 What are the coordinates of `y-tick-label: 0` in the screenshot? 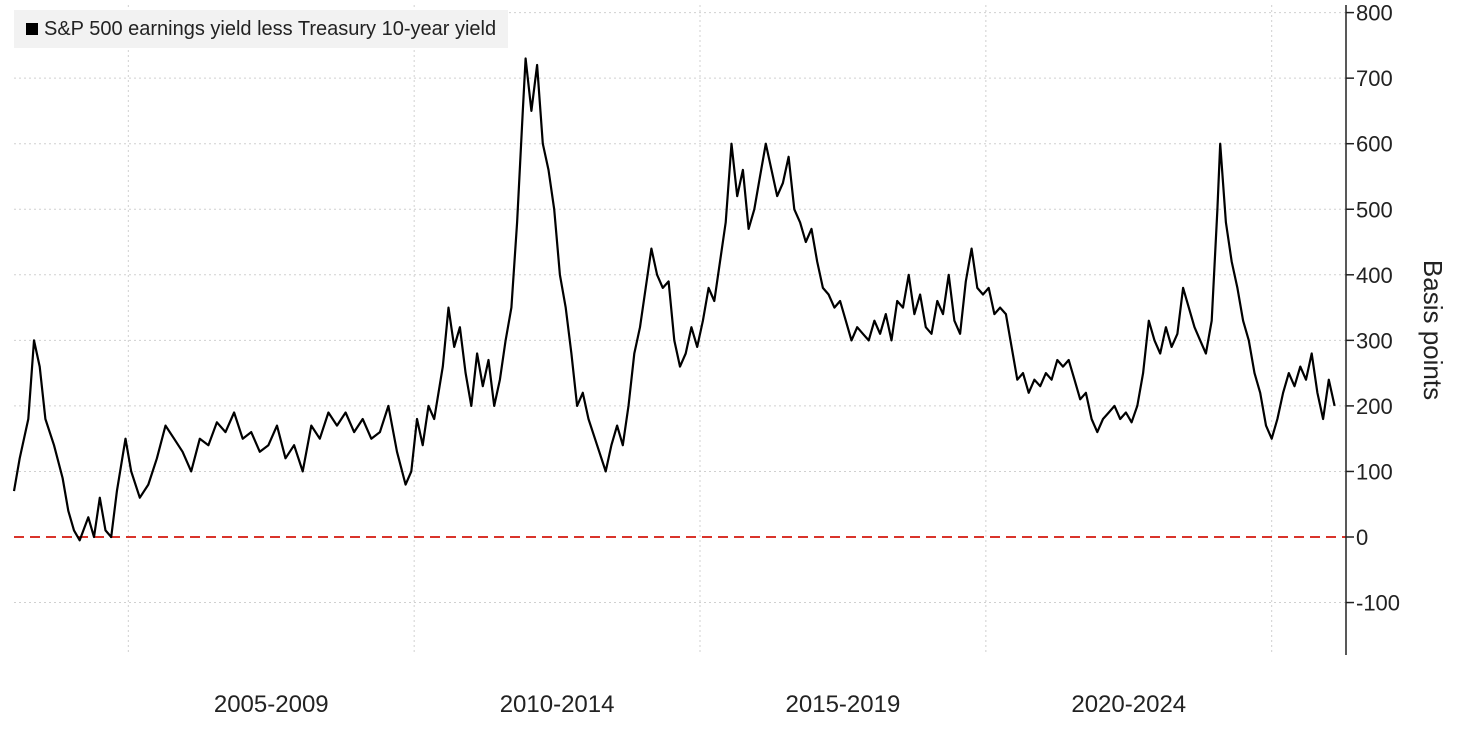 It's located at (1362, 537).